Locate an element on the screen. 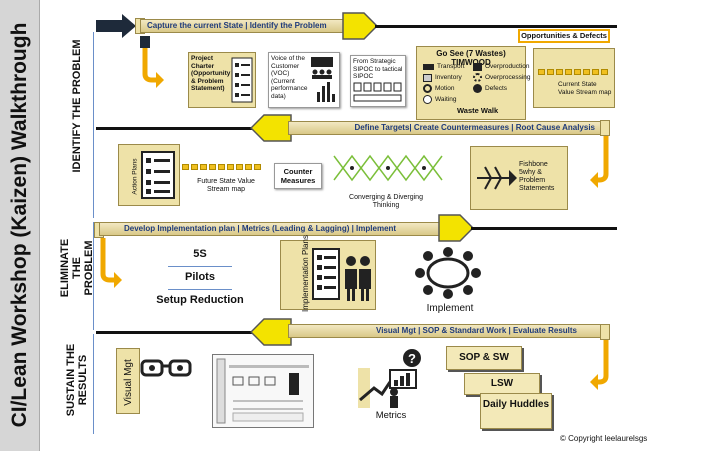 The height and width of the screenshot is (451, 712). waste-item: Defects is located at coordinates (502, 88).